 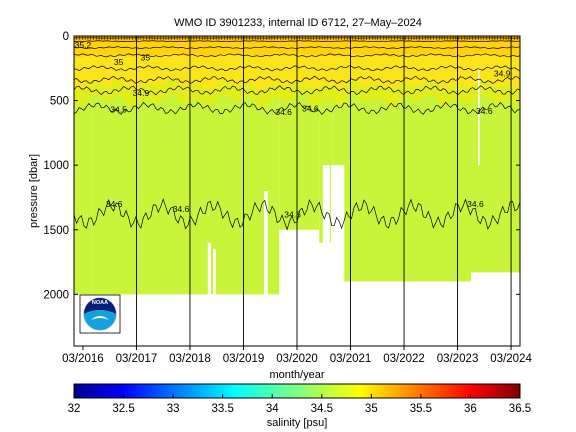 What do you see at coordinates (190, 359) in the screenshot?
I see `x-tick-label-2: 03/2018` at bounding box center [190, 359].